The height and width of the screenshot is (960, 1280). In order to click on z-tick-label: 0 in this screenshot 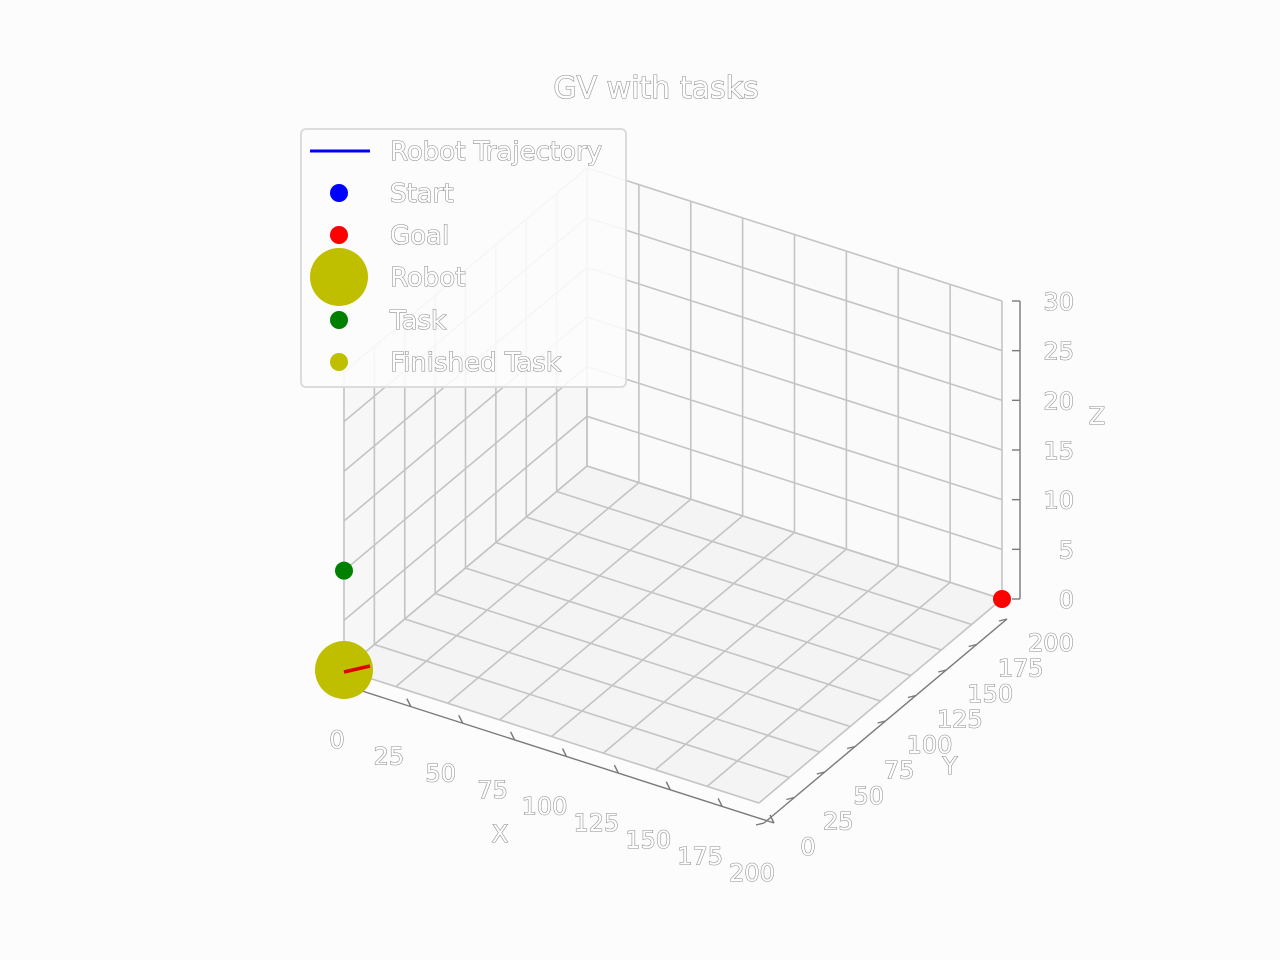, I will do `click(1066, 600)`.